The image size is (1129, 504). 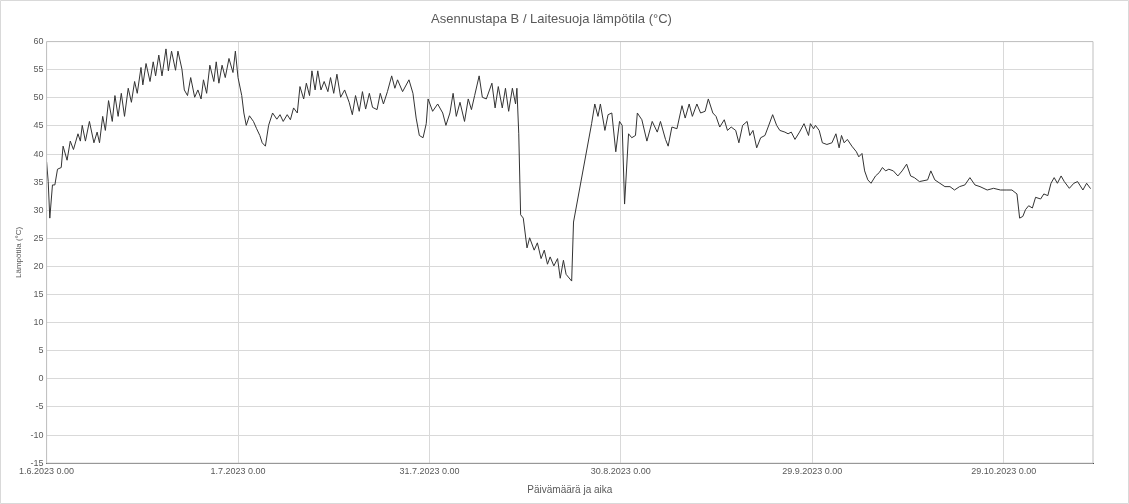 What do you see at coordinates (1004, 471) in the screenshot?
I see `x-tick-label: 29.10.2023 0.00` at bounding box center [1004, 471].